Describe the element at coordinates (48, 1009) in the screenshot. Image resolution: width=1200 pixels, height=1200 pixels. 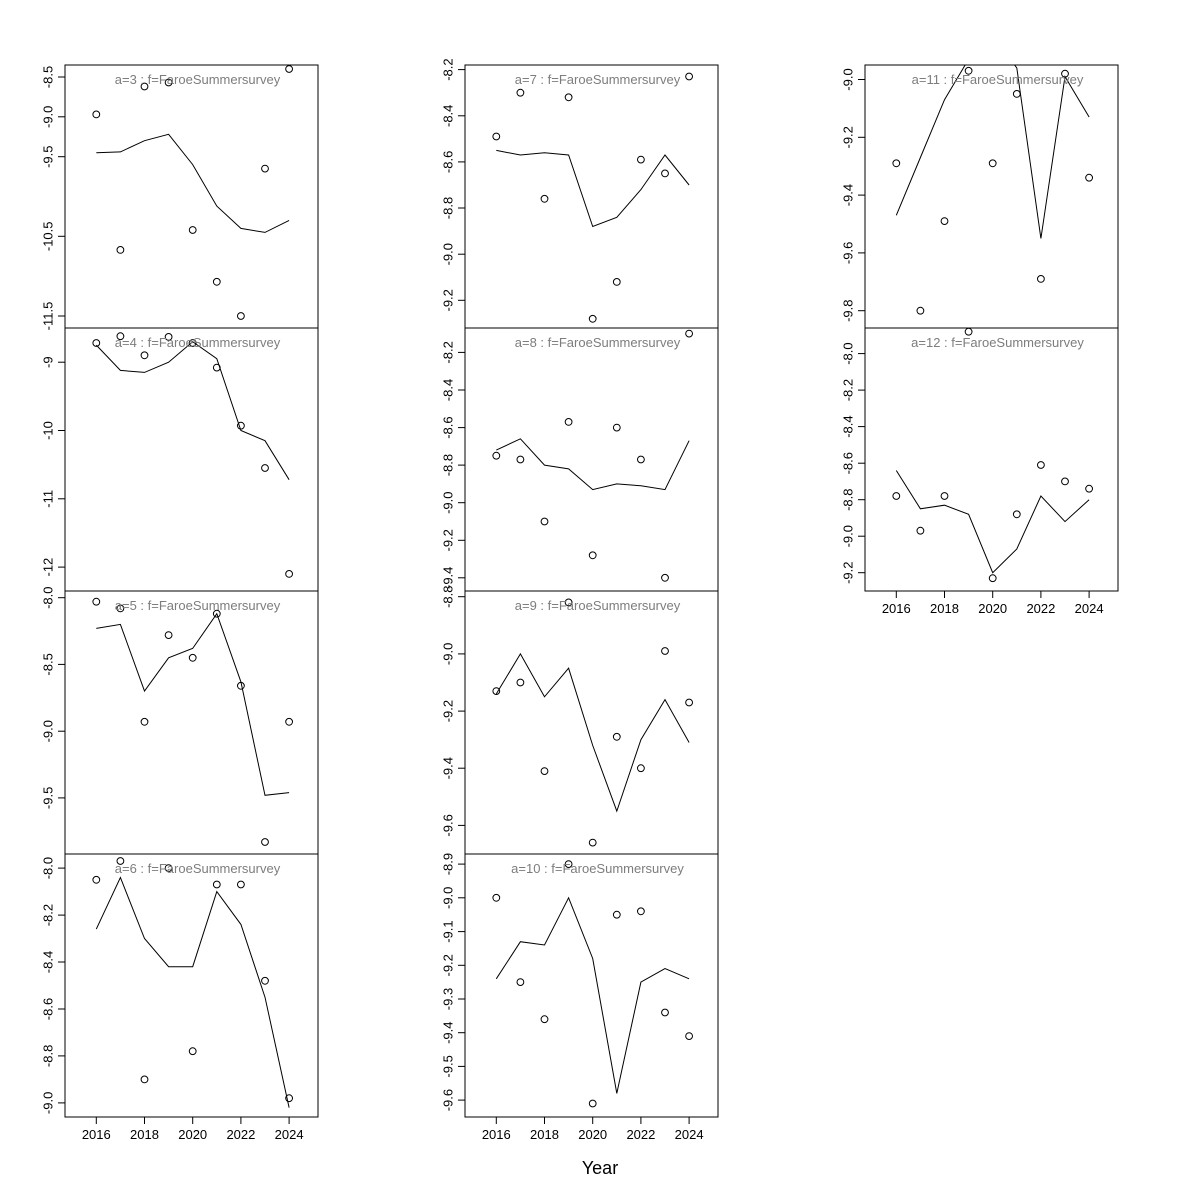
I see `y-tick-label: -8.6` at that location.